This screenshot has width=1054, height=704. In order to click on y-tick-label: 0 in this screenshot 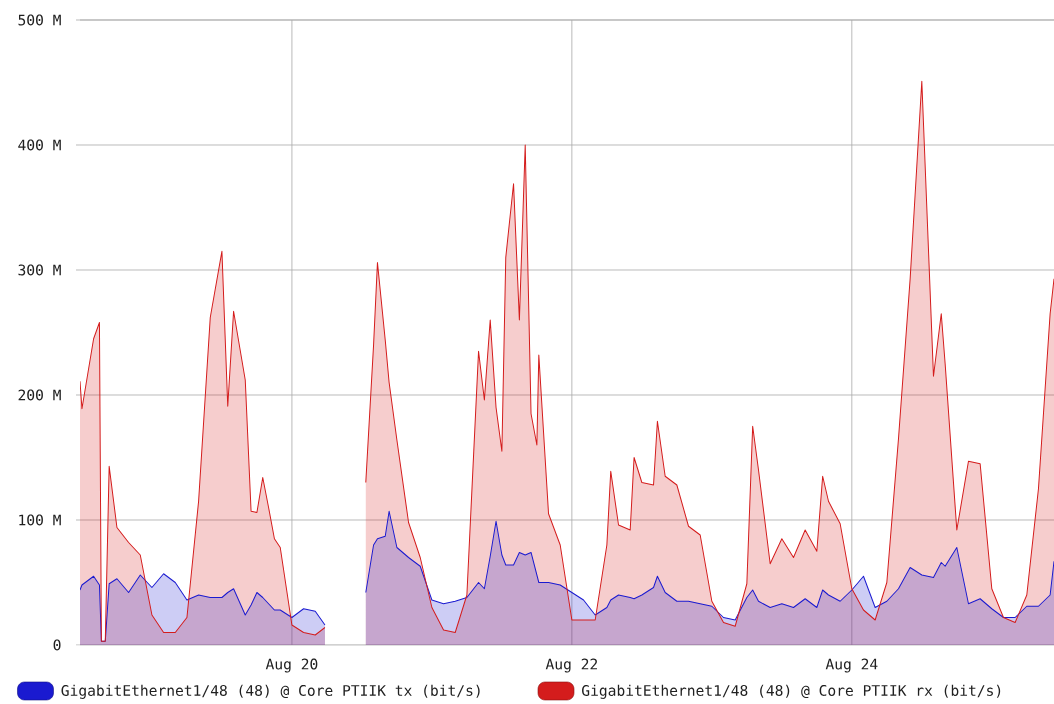, I will do `click(57, 645)`.